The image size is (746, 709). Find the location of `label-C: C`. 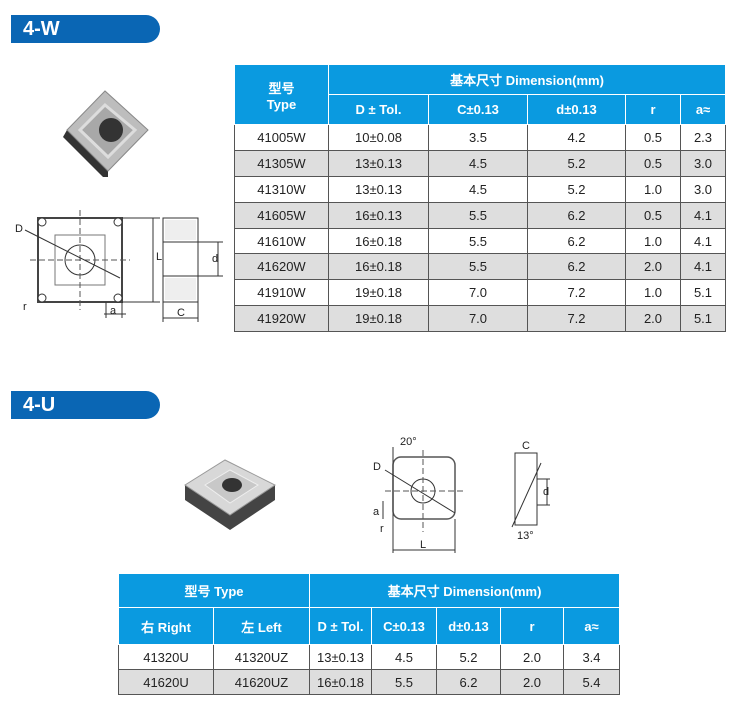

label-C: C is located at coordinates (181, 313).